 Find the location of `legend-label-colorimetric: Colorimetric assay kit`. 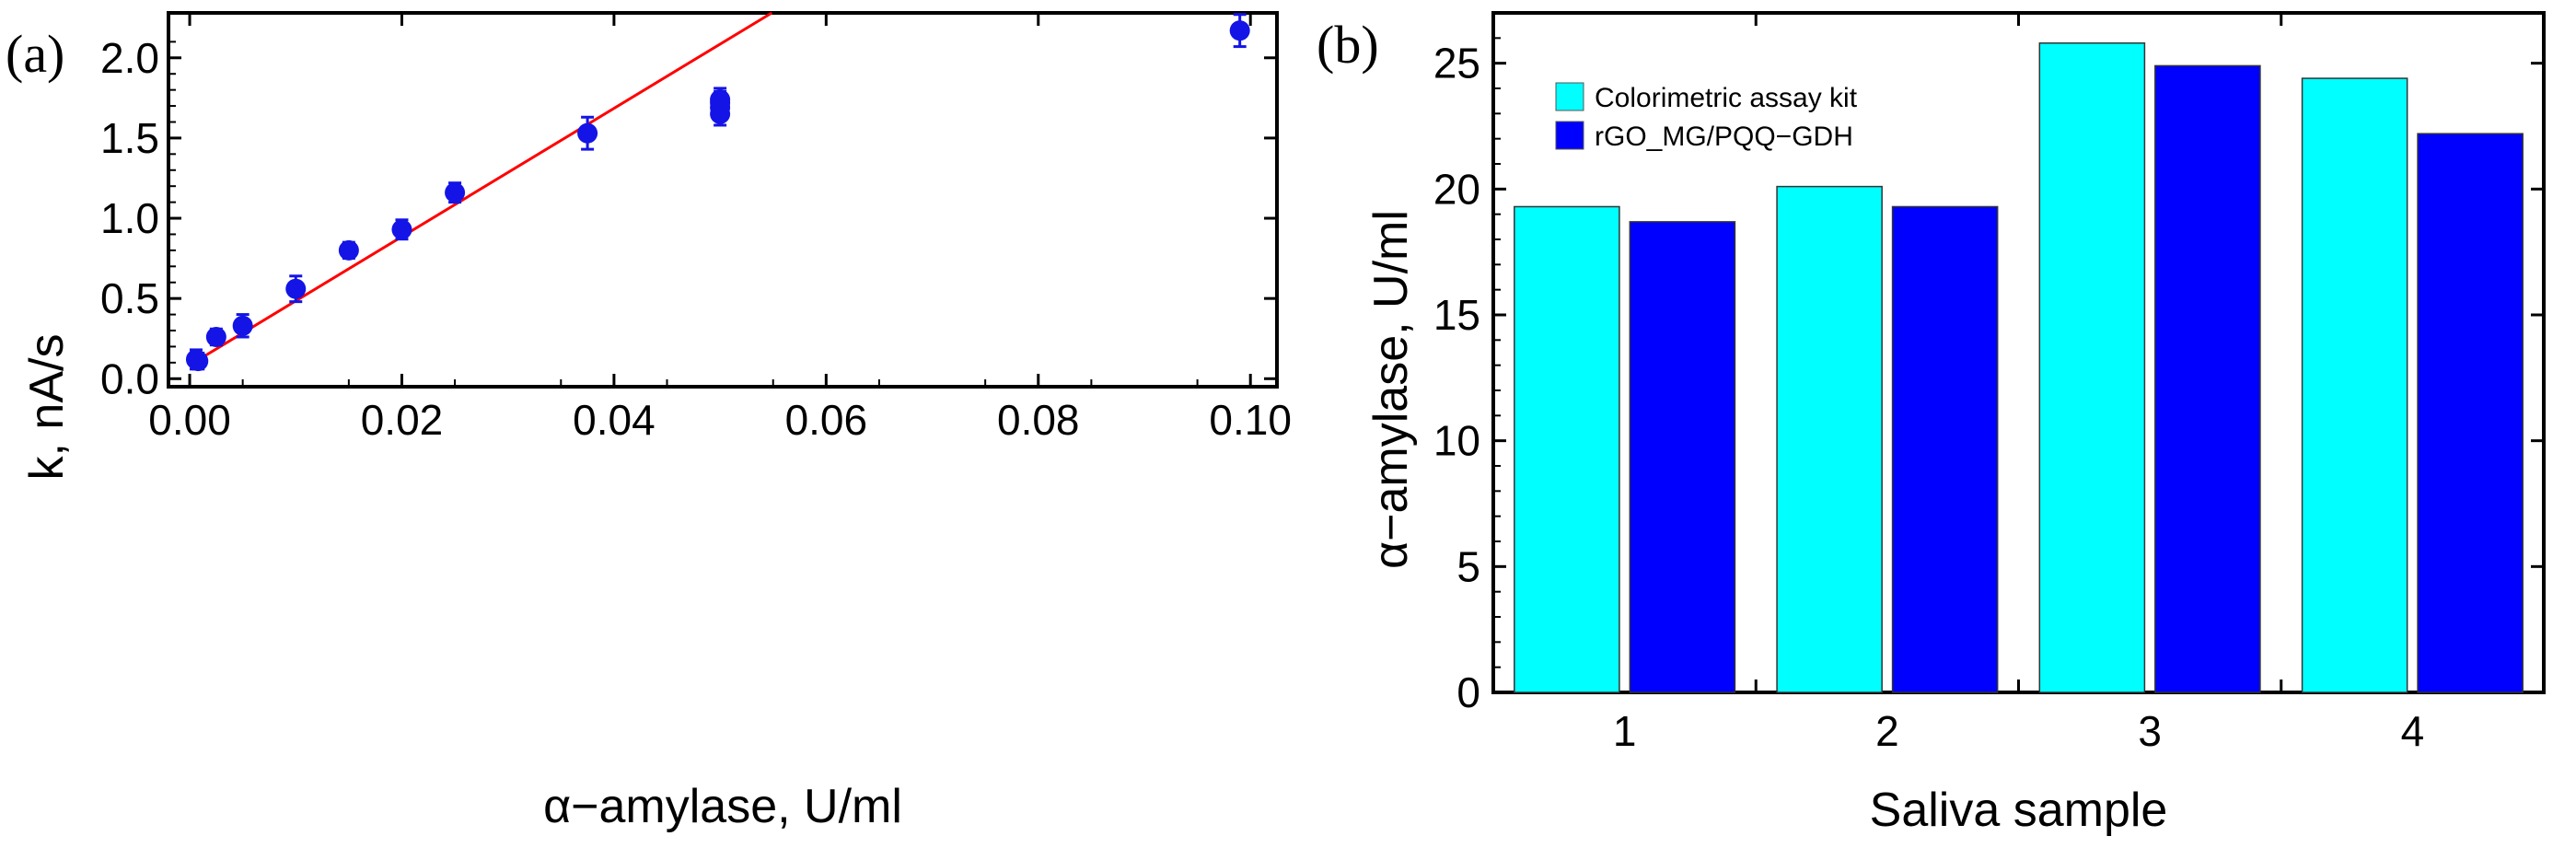

legend-label-colorimetric: Colorimetric assay kit is located at coordinates (1726, 98).